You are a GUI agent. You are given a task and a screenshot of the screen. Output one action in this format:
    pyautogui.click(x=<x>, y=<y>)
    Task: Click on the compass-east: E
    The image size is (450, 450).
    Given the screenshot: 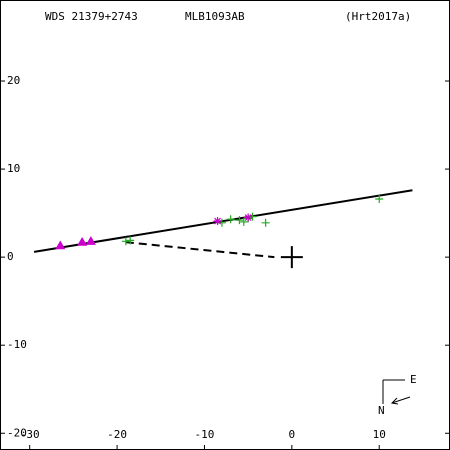 What is the action you would take?
    pyautogui.click(x=413, y=379)
    